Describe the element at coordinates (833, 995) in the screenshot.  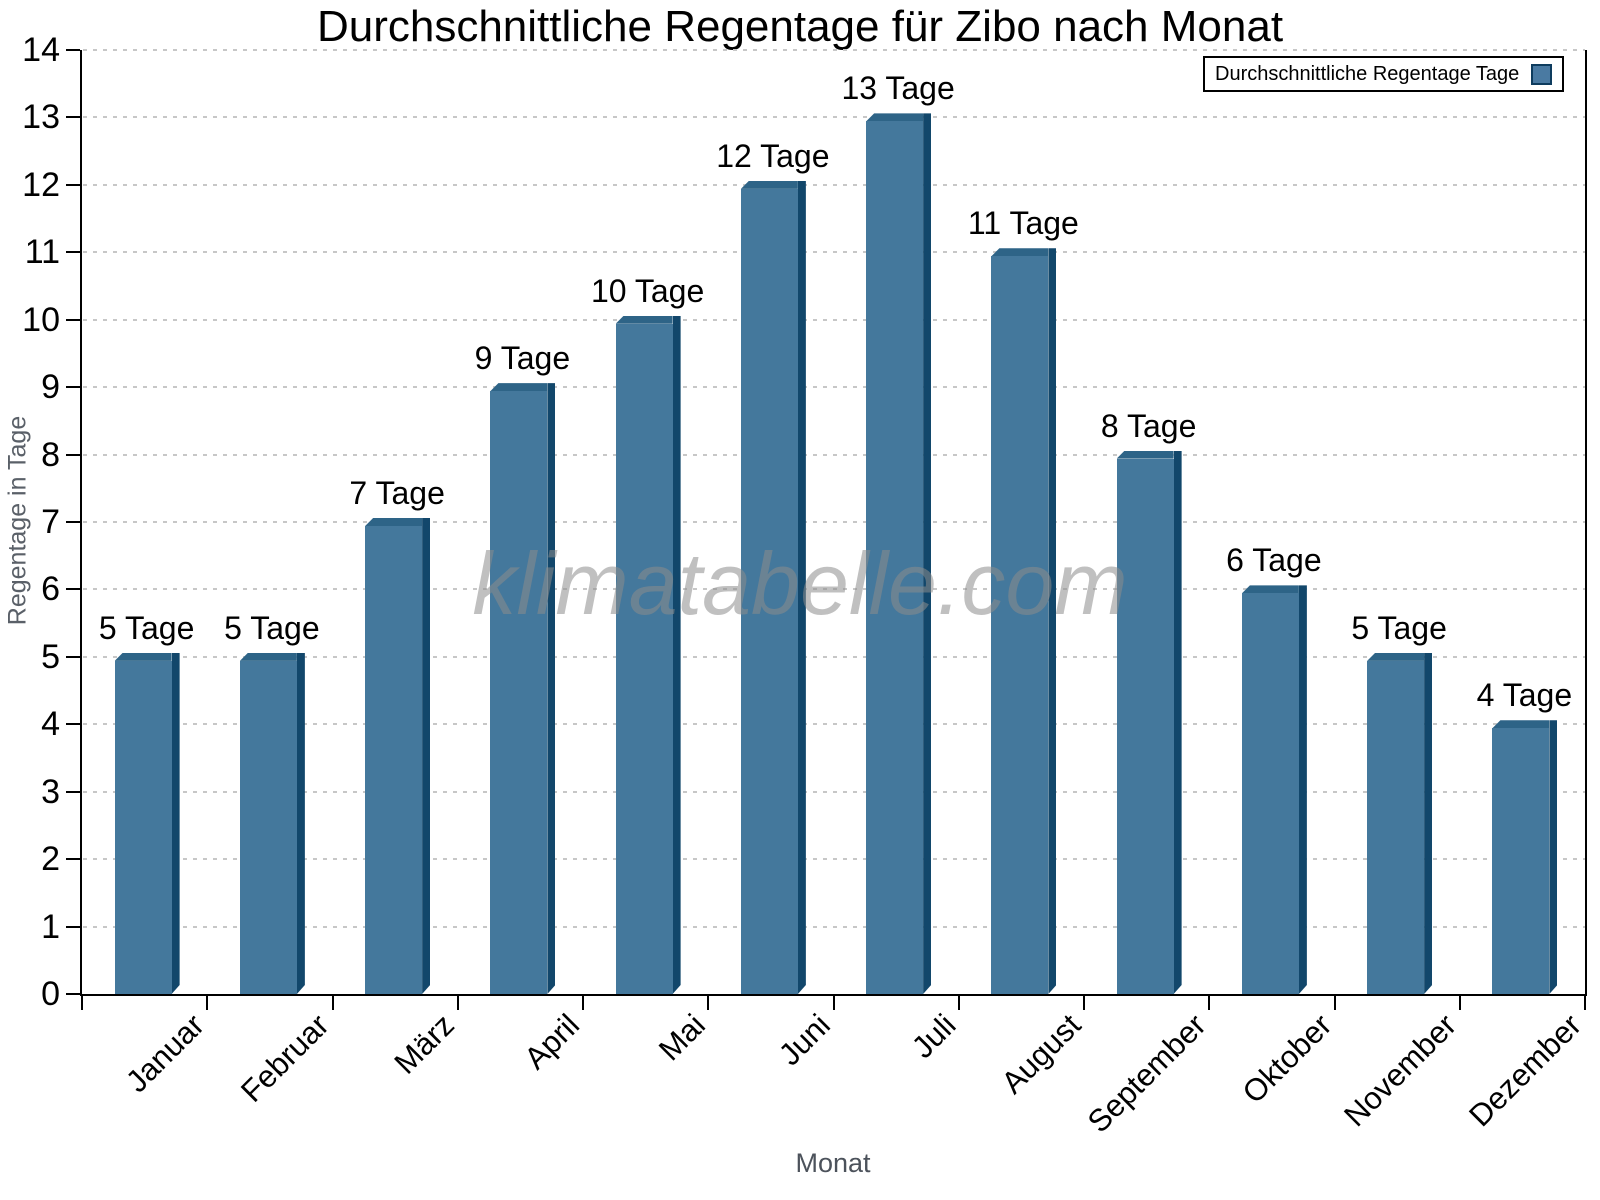
I see `x-axis-line` at that location.